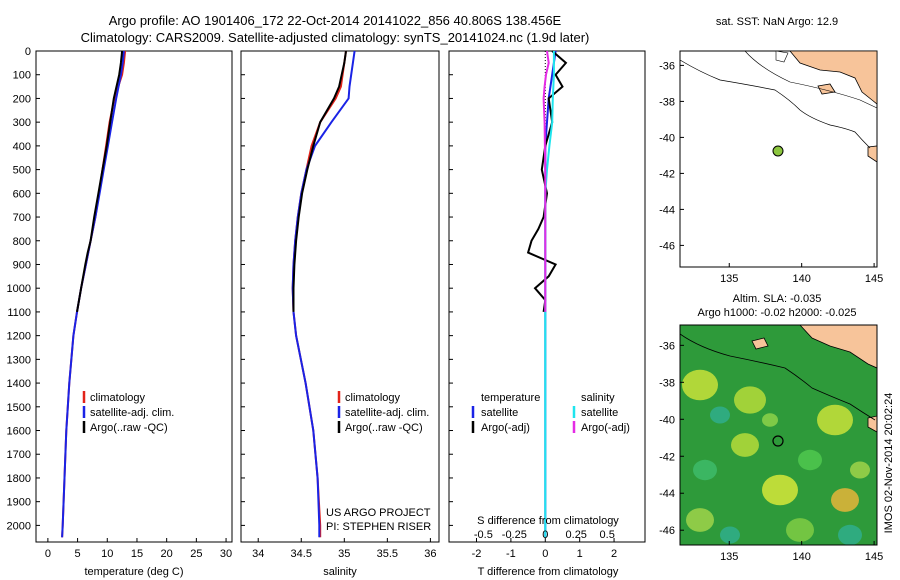 The height and width of the screenshot is (580, 900). What do you see at coordinates (430, 554) in the screenshot?
I see `sal-xtick-label: 36` at bounding box center [430, 554].